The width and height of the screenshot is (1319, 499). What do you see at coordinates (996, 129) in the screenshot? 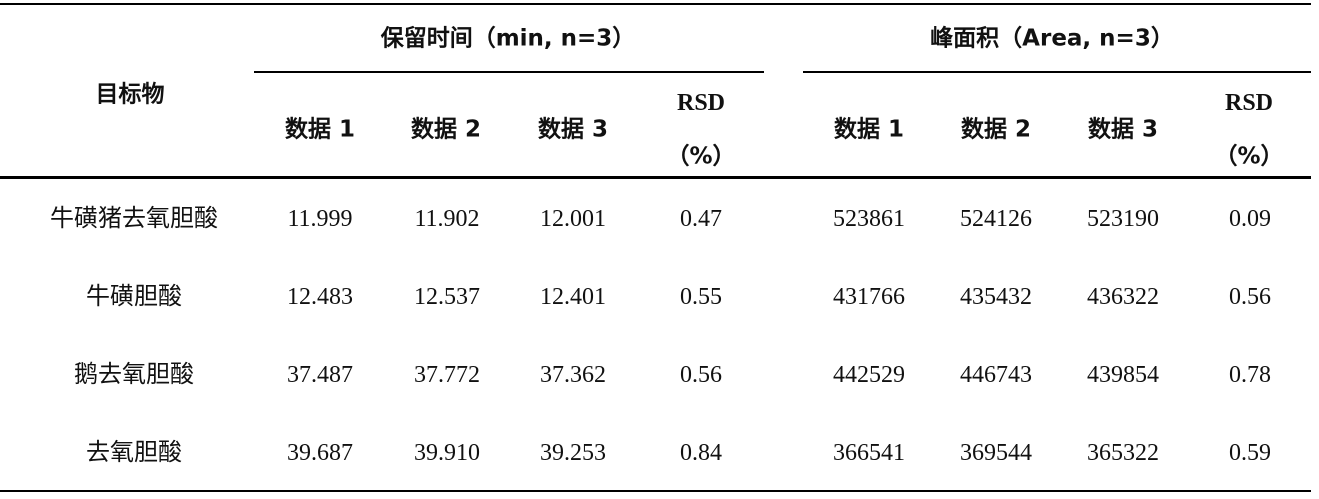
I see `col-header-area-data2: 数据 2` at bounding box center [996, 129].